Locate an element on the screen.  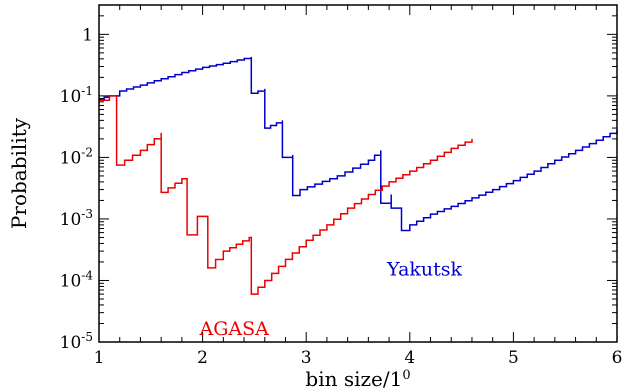
x-tick-label: 2 is located at coordinates (202, 358).